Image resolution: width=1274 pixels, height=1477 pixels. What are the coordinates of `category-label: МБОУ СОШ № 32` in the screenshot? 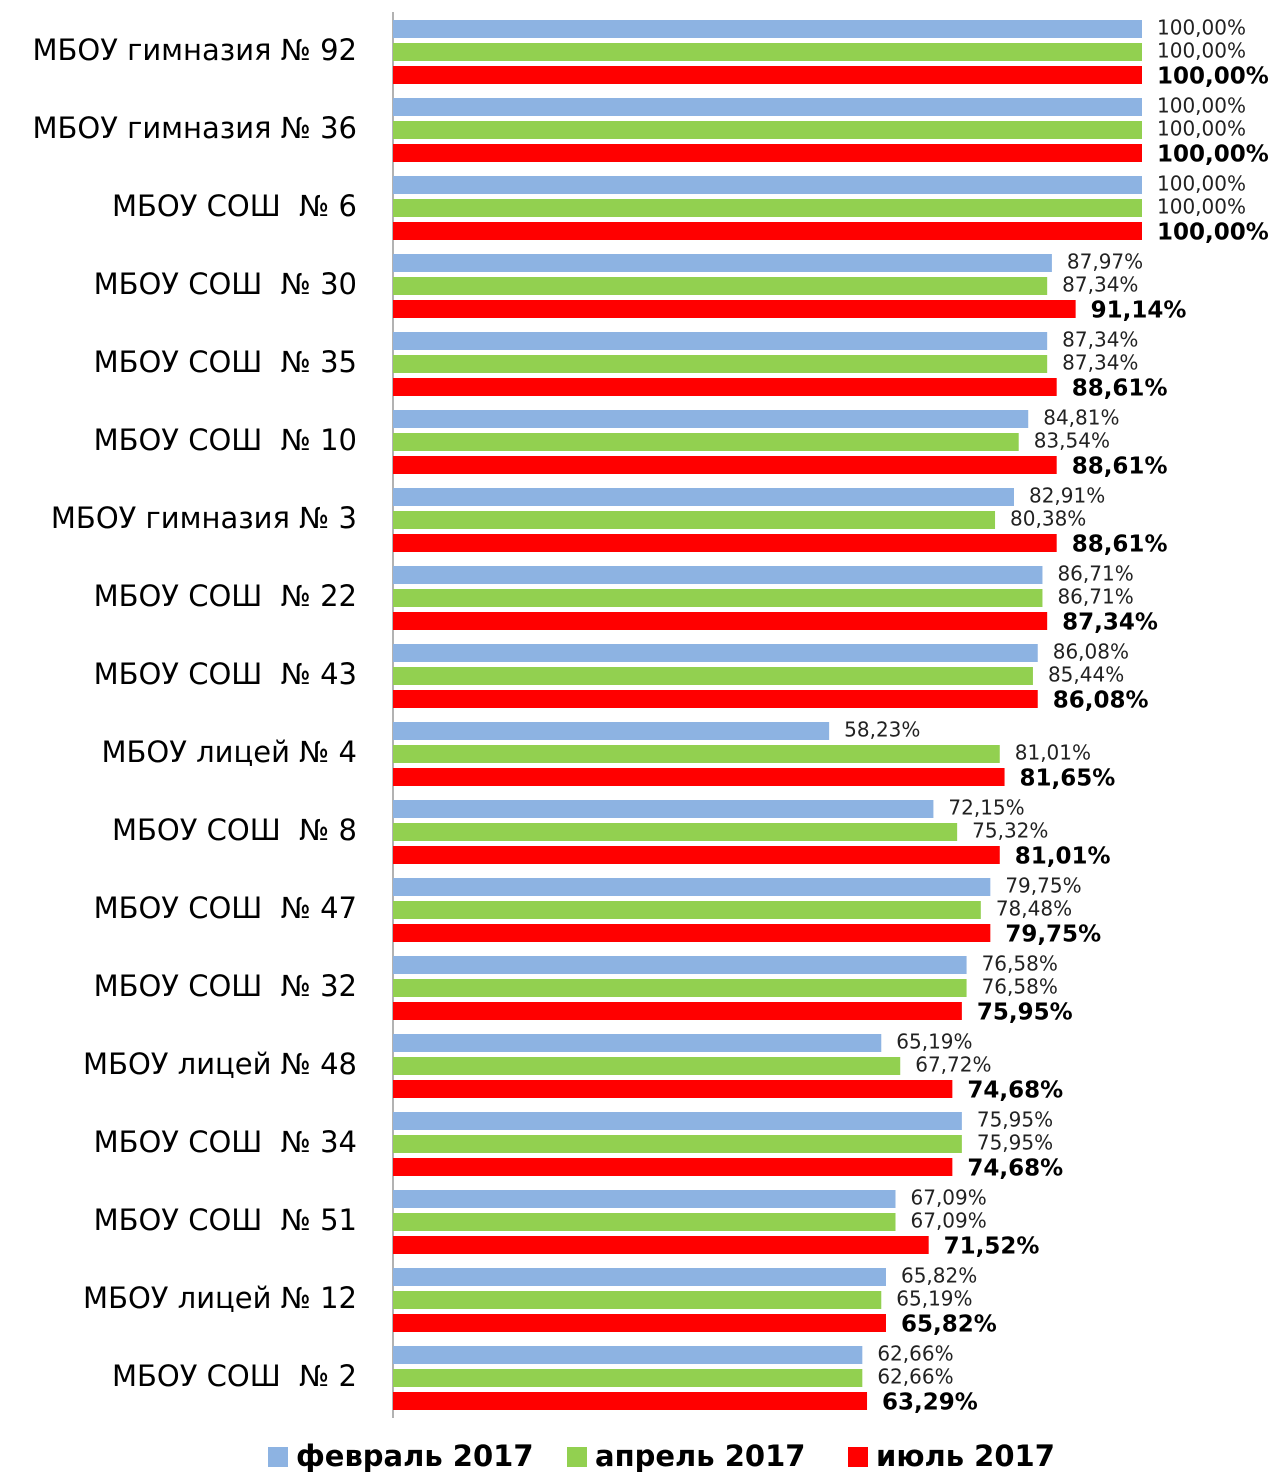 It's located at (225, 986).